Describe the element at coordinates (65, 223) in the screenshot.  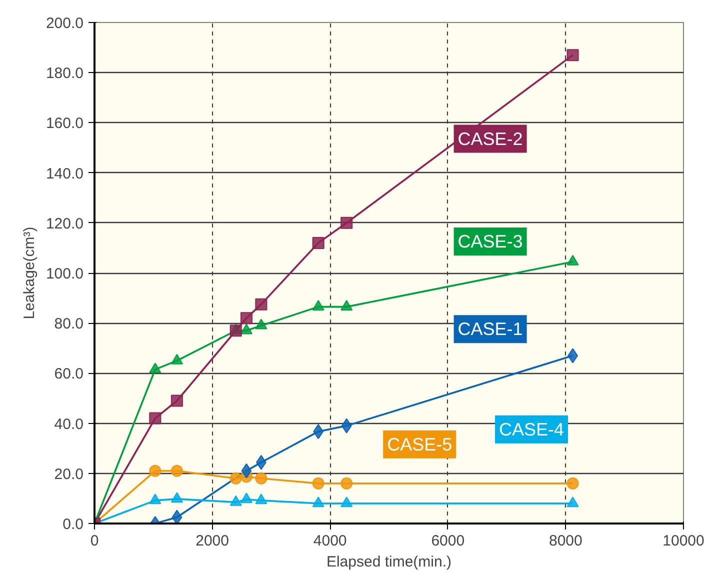
I see `y-tick-label: 120.0` at that location.